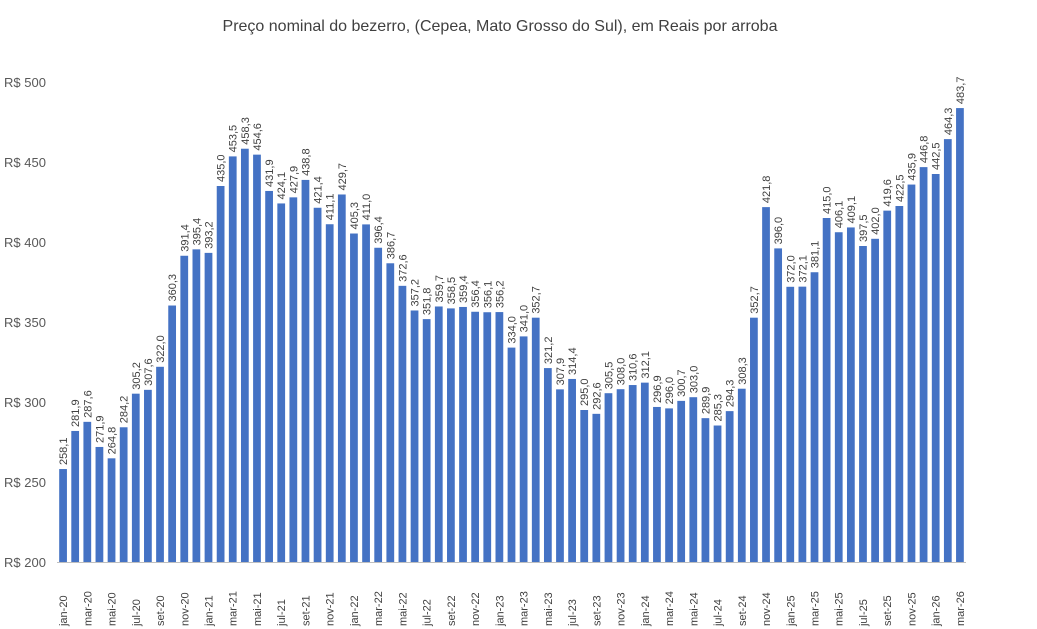 Image resolution: width=1037 pixels, height=629 pixels. I want to click on data-label: 397,5, so click(864, 228).